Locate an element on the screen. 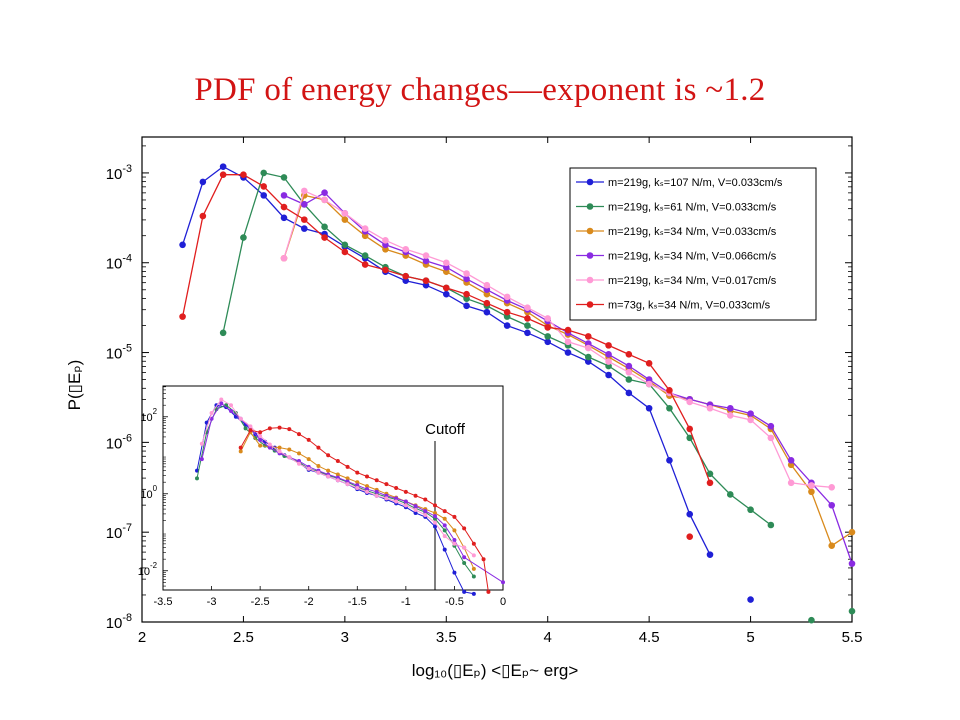 This screenshot has width=960, height=720. y-tick-label: 10⁻³ is located at coordinates (119, 173).